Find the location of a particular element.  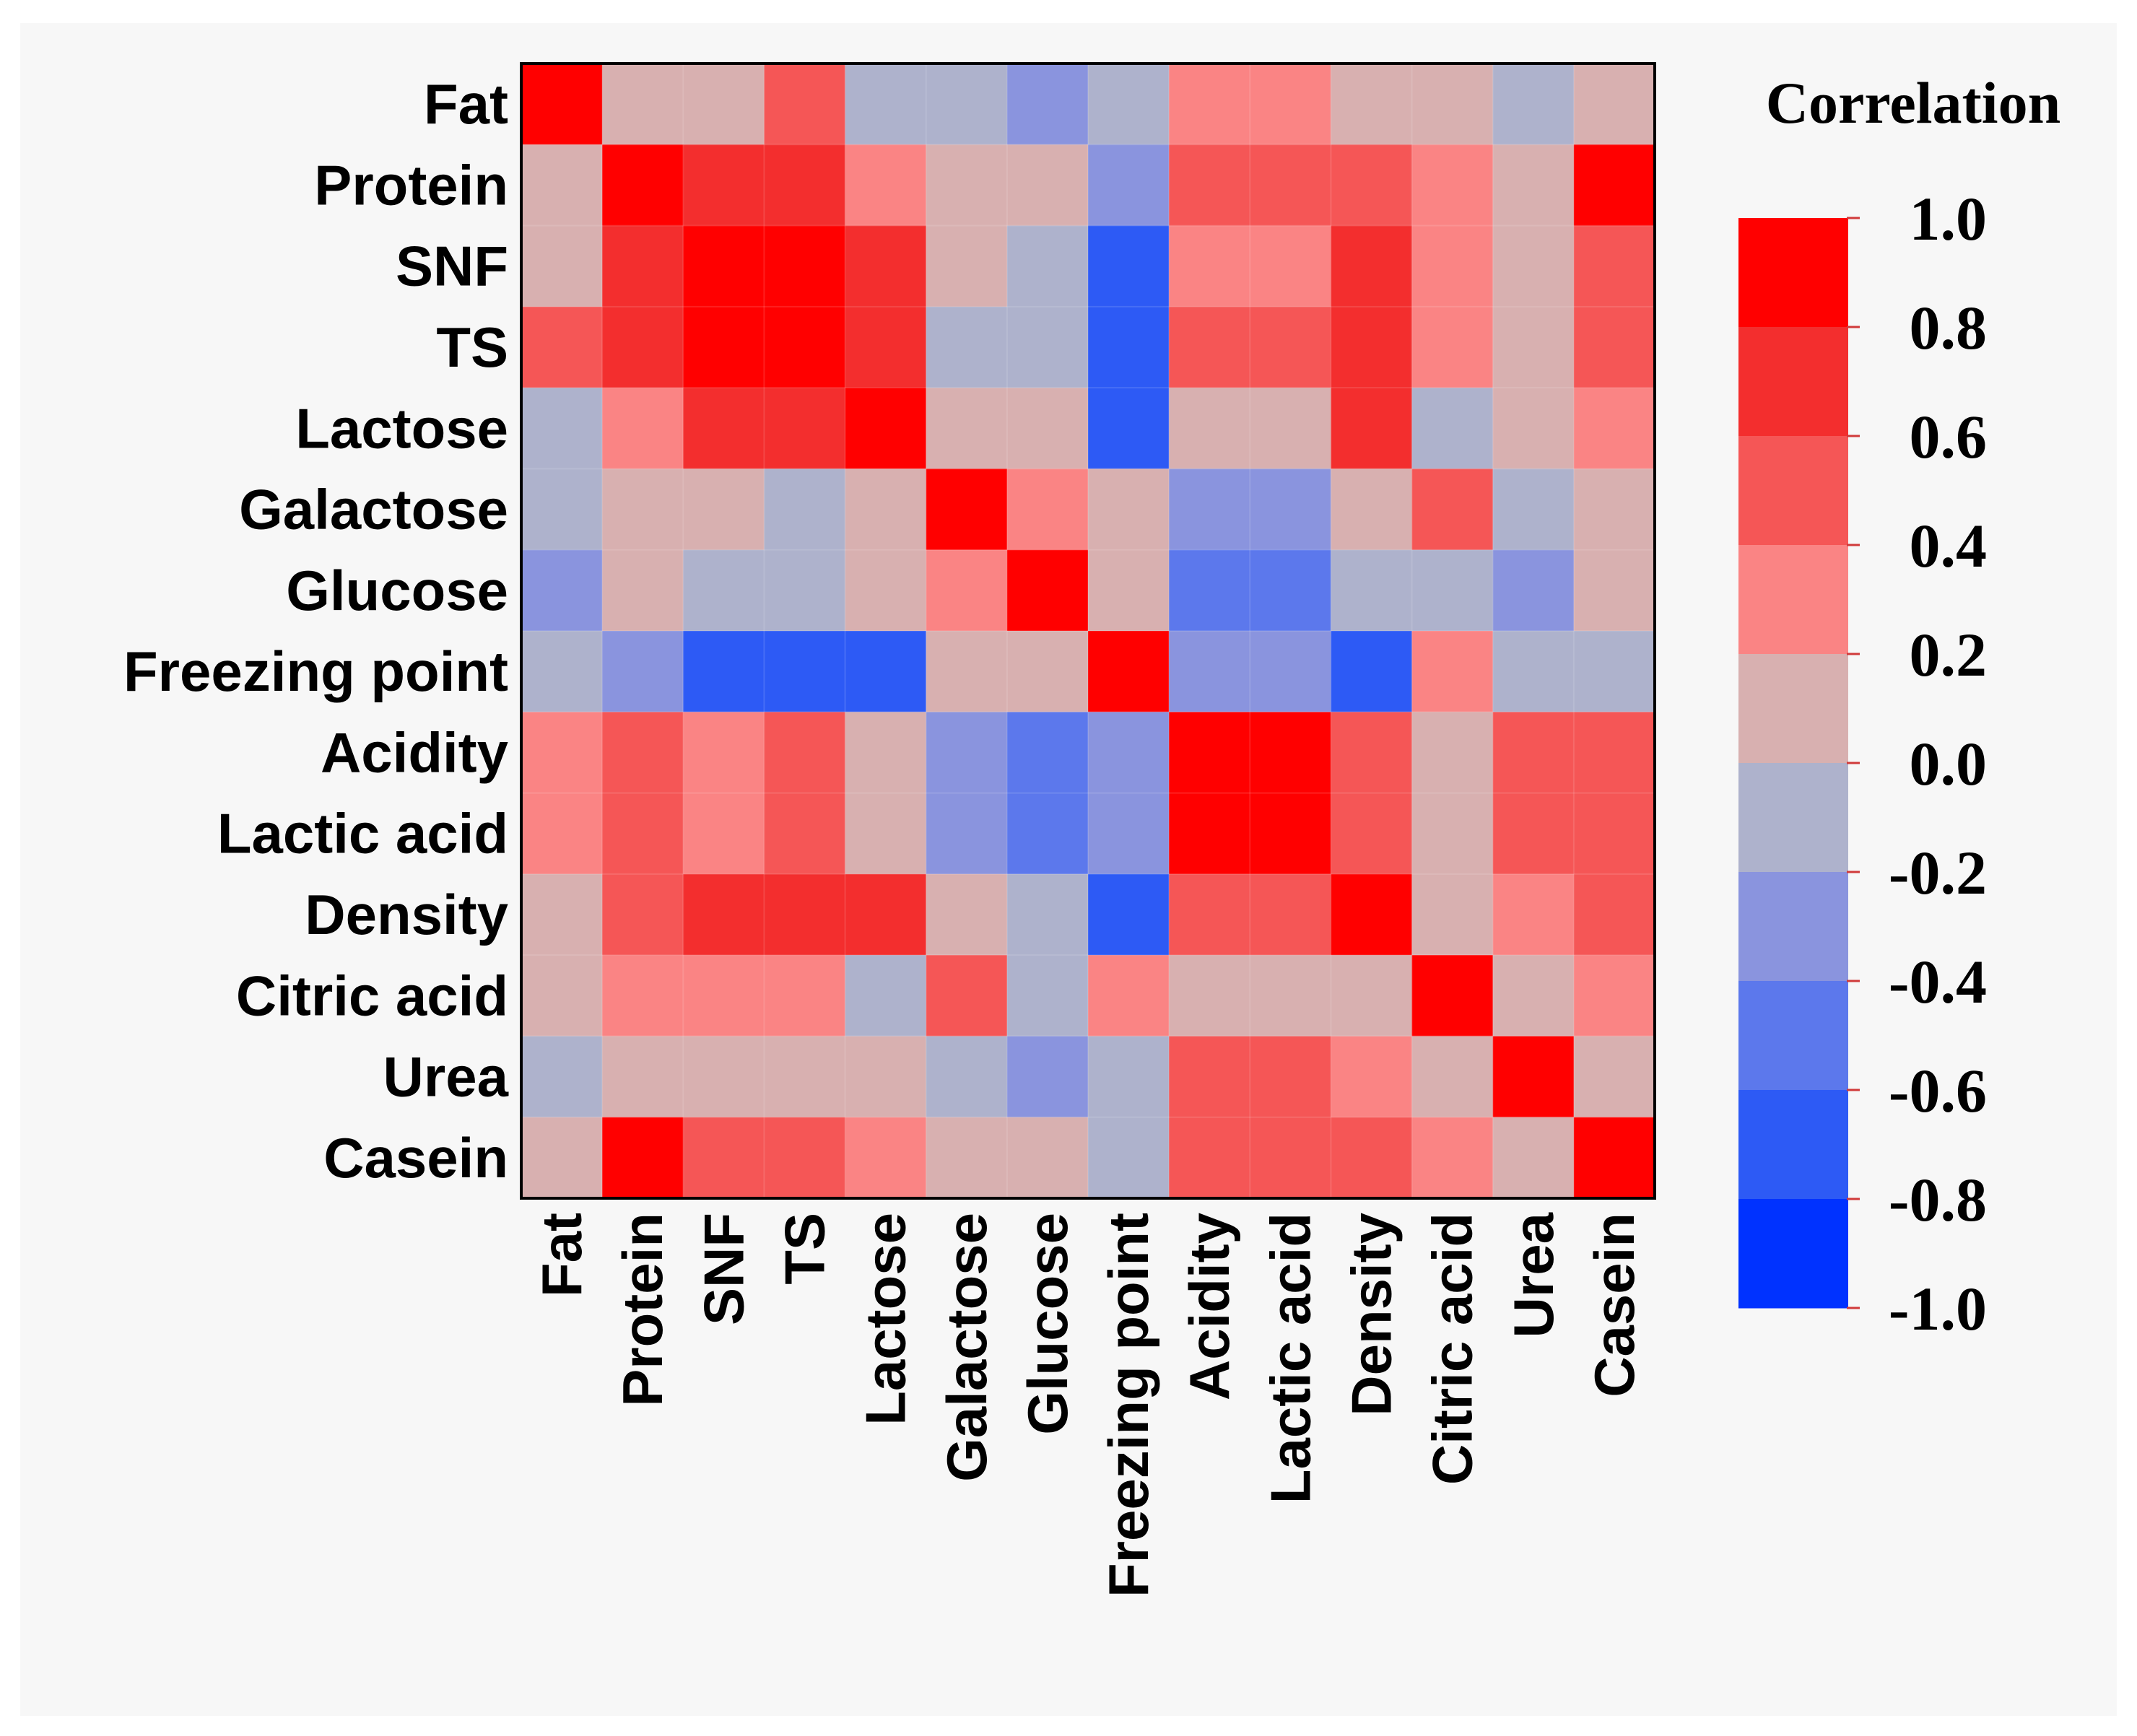

heatmap-cell-acidity-lactic-acid: Acidity / Lactic acid: 0.9 is located at coordinates (1290, 753).